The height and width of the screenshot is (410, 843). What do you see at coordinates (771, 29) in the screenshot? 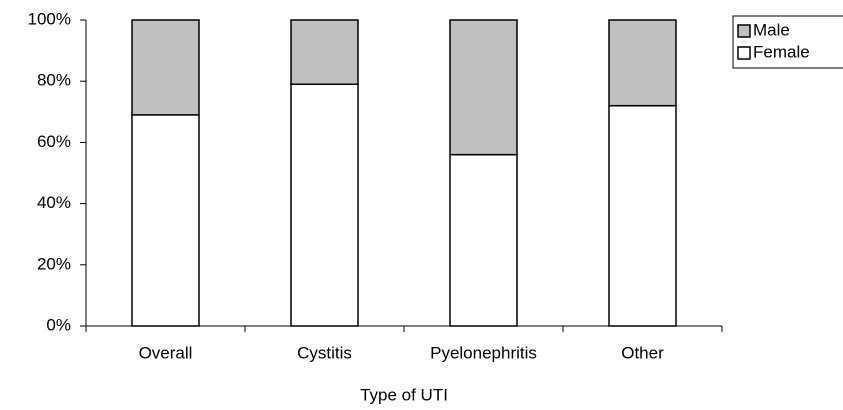
I see `legend-label: Male` at bounding box center [771, 29].